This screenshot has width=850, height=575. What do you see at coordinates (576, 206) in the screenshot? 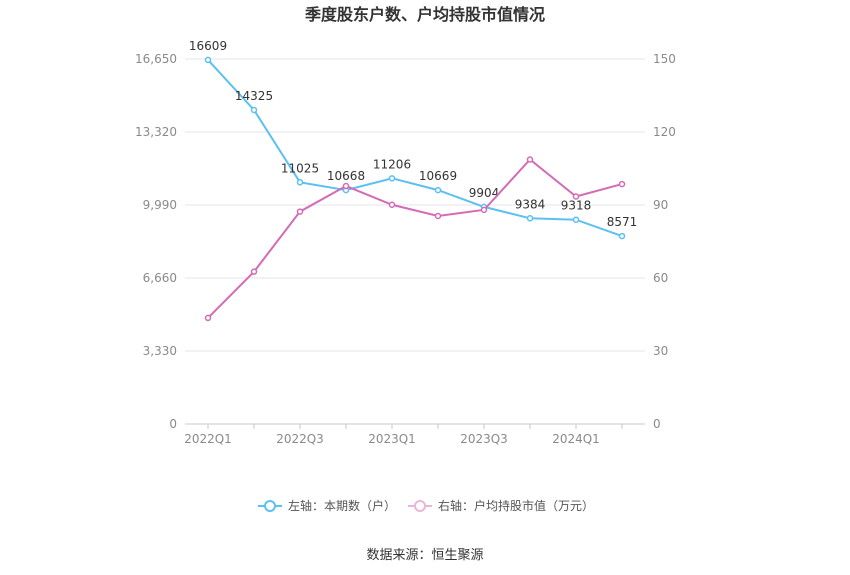
I see `data-label: 9318` at bounding box center [576, 206].